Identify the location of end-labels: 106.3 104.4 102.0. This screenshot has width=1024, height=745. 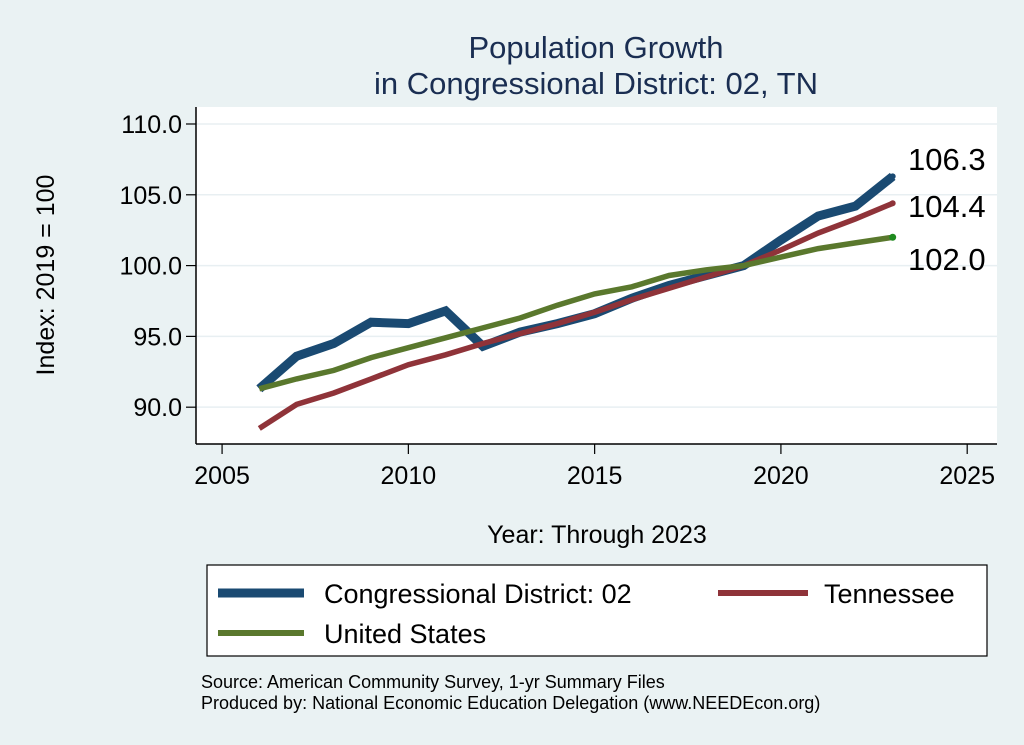
(947, 209).